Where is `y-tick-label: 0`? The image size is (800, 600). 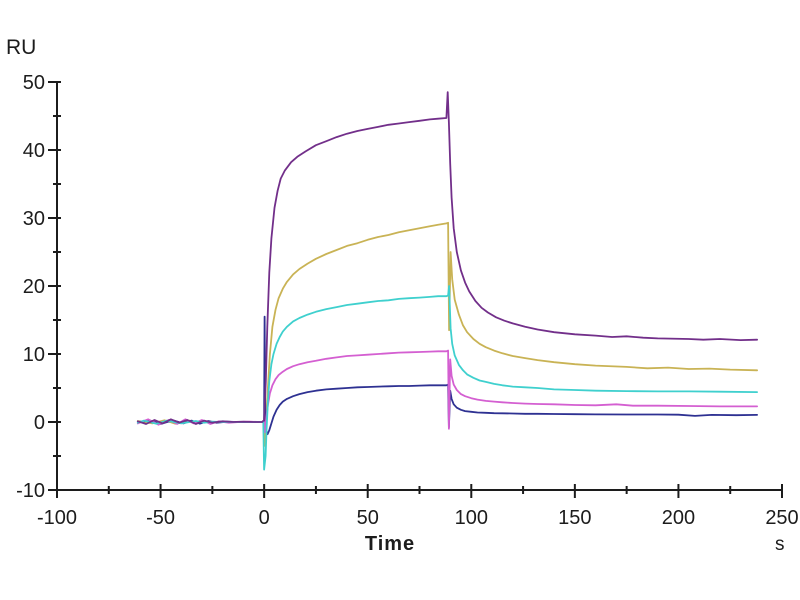 y-tick-label: 0 is located at coordinates (39, 423).